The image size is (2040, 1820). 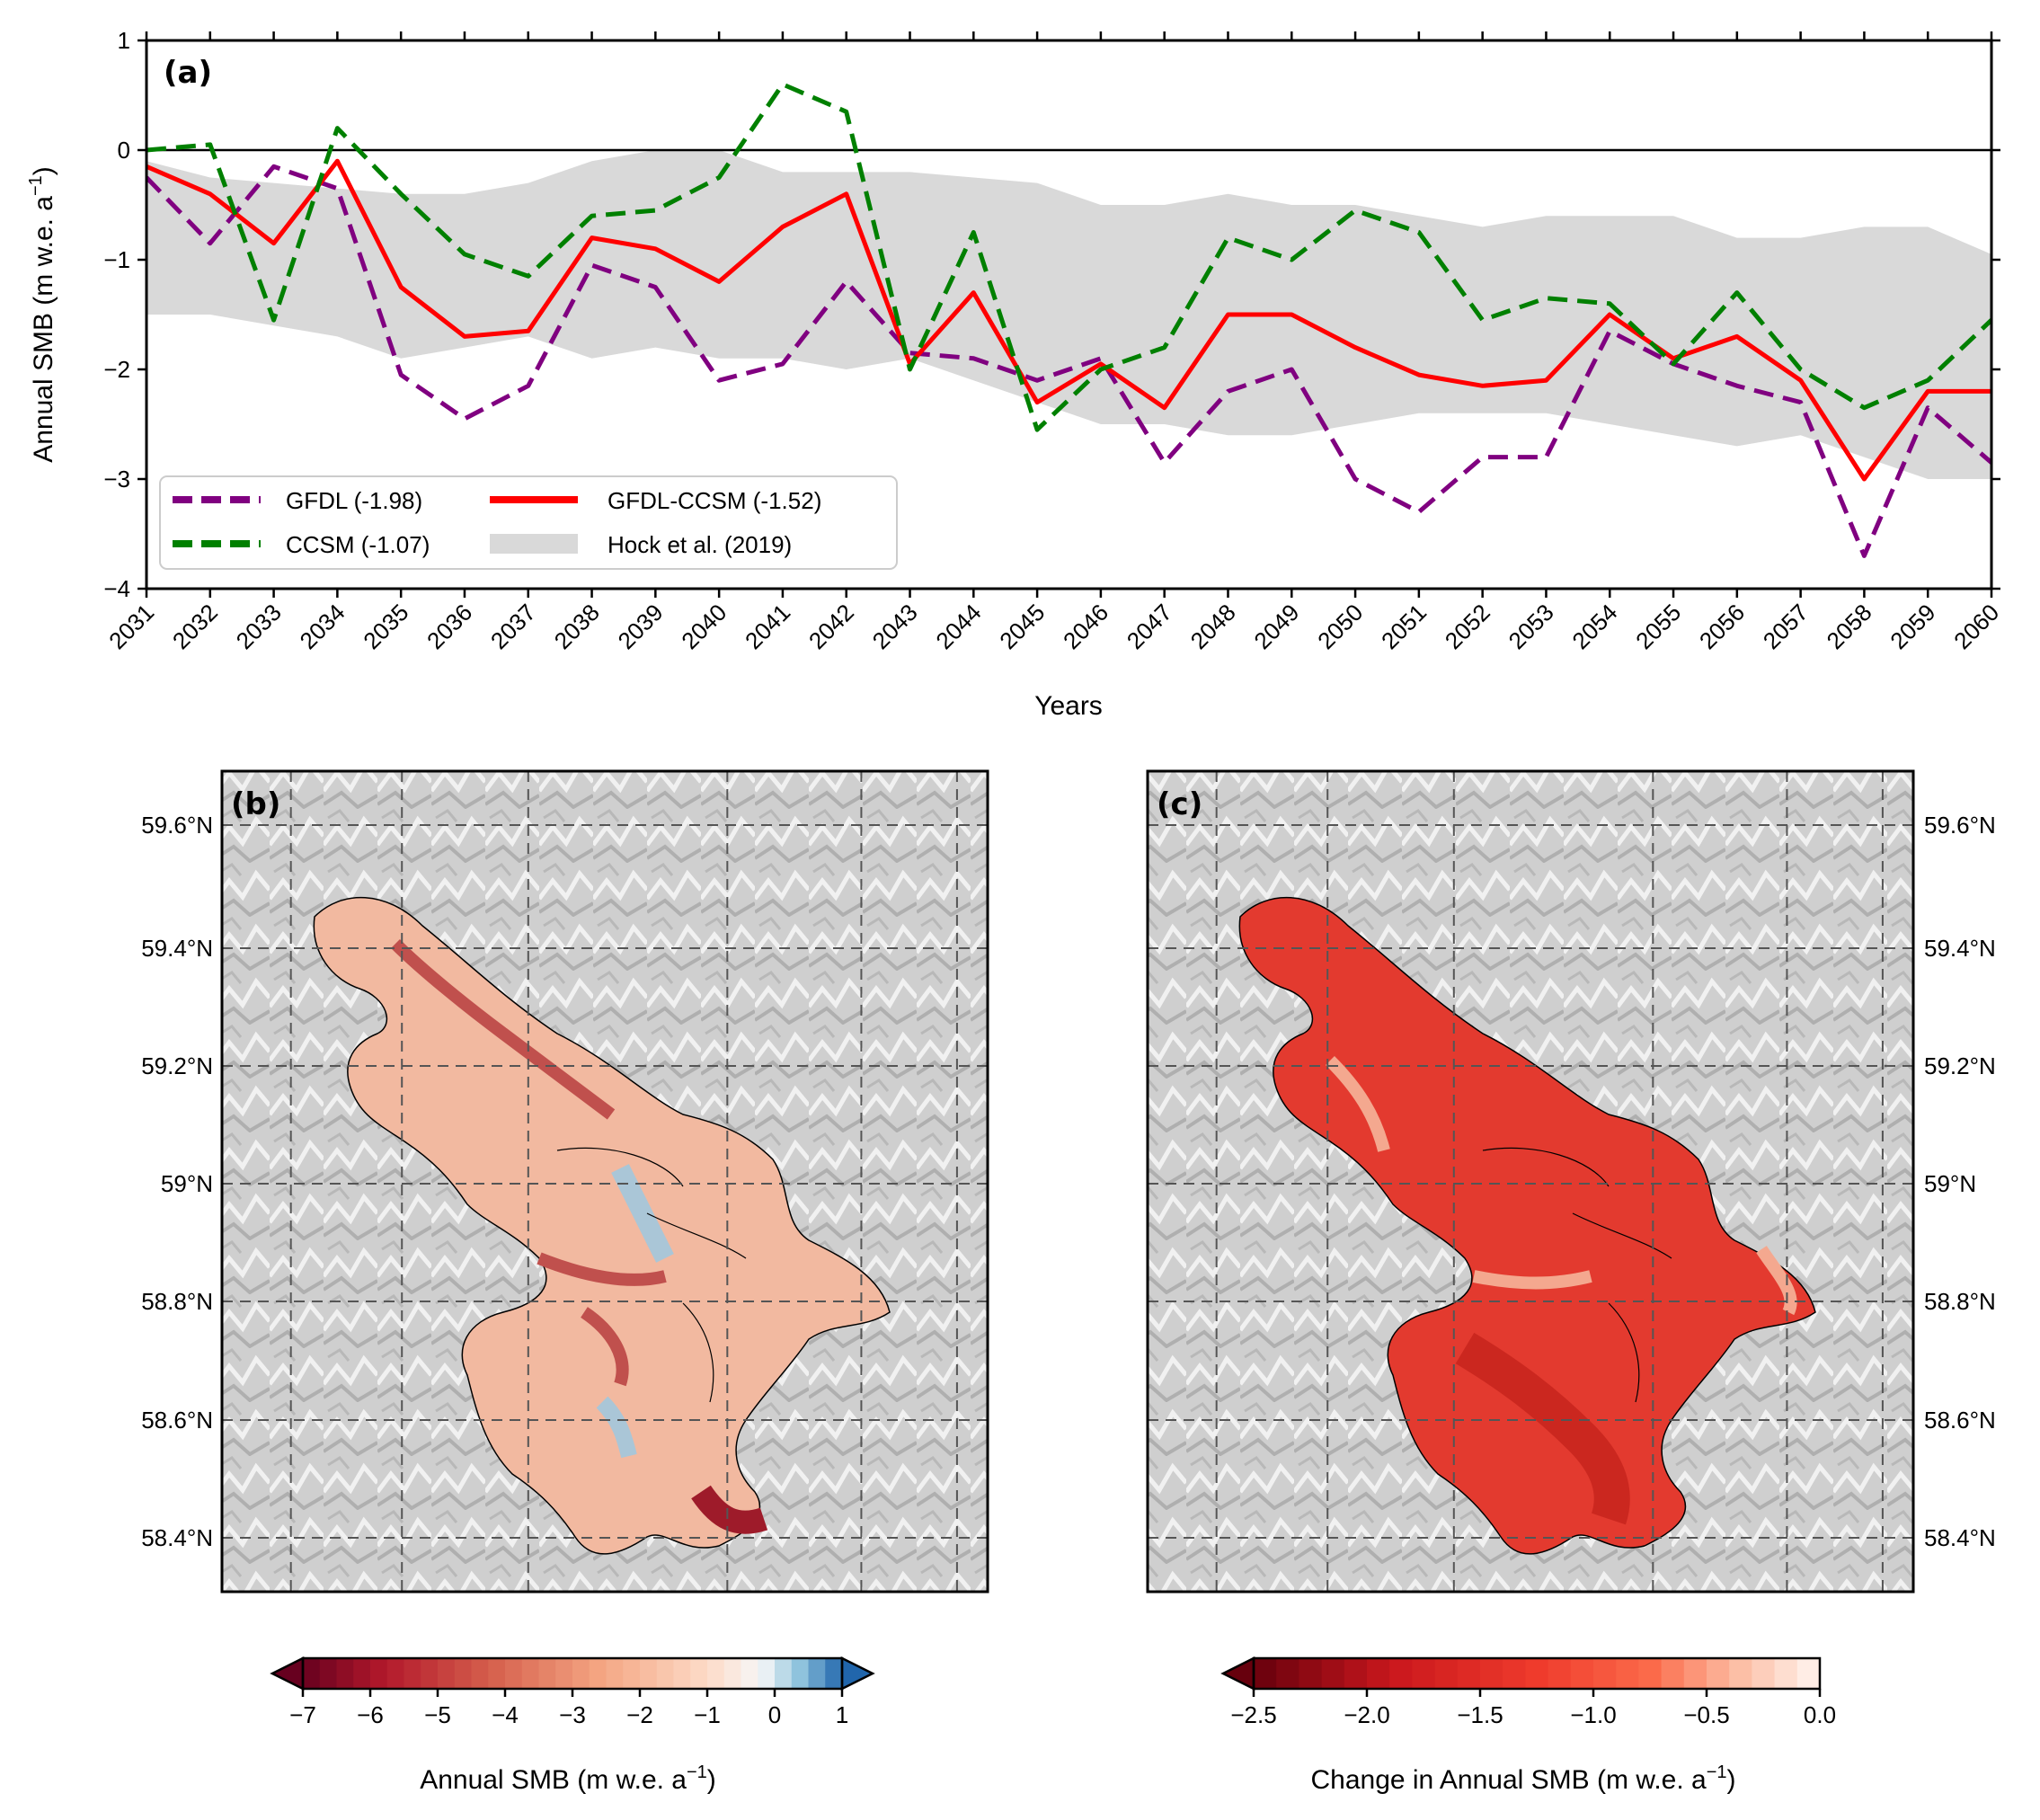 What do you see at coordinates (1022, 627) in the screenshot?
I see `x-tick-label: 2045` at bounding box center [1022, 627].